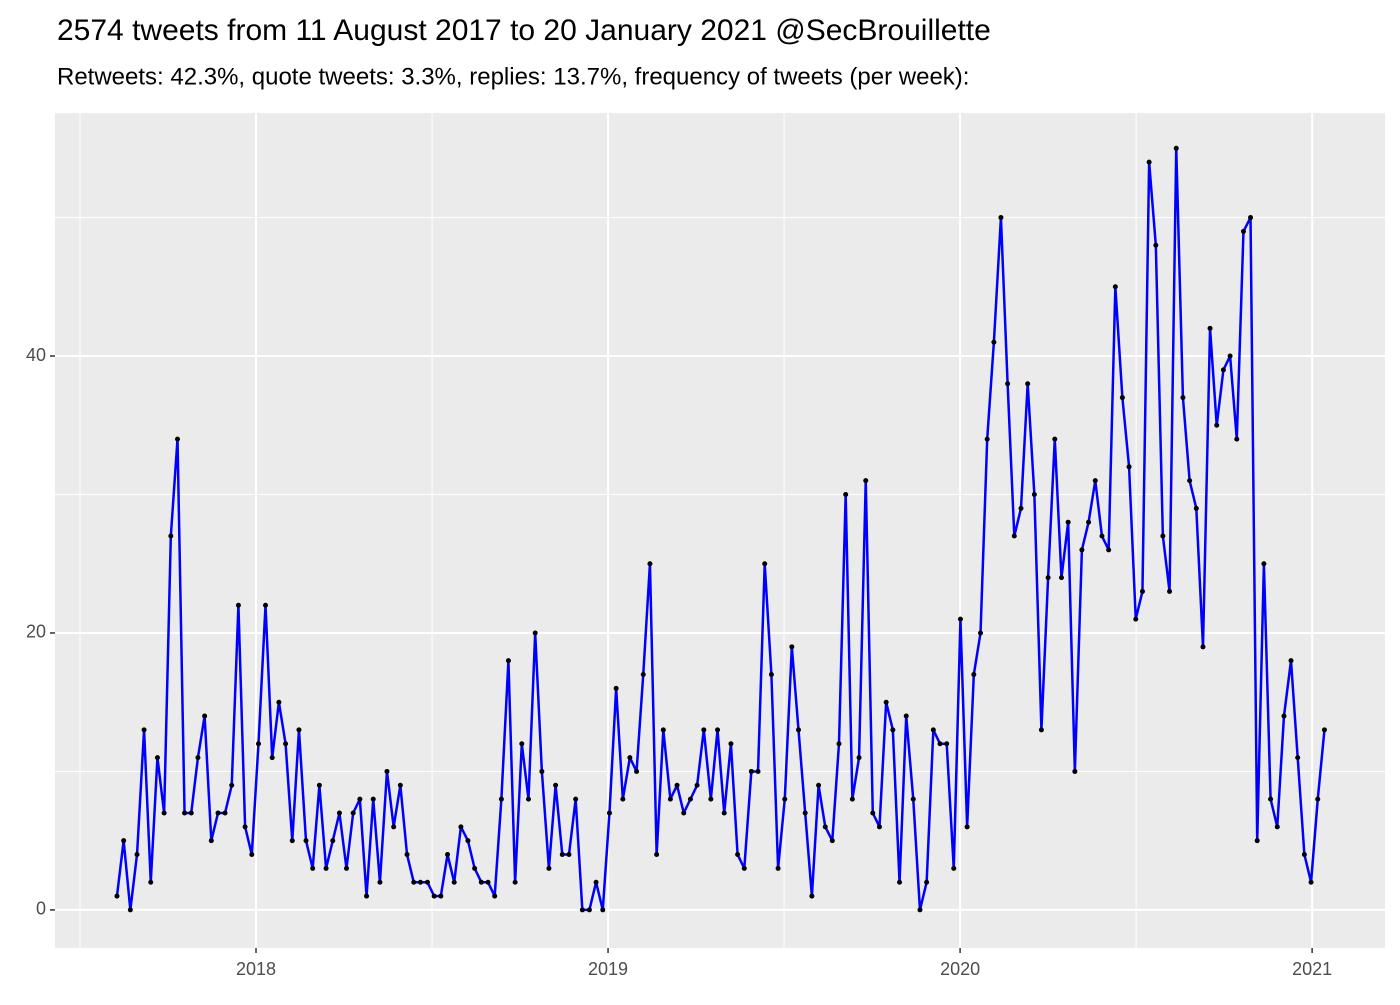  I want to click on x-tick-label: 2018, so click(256, 969).